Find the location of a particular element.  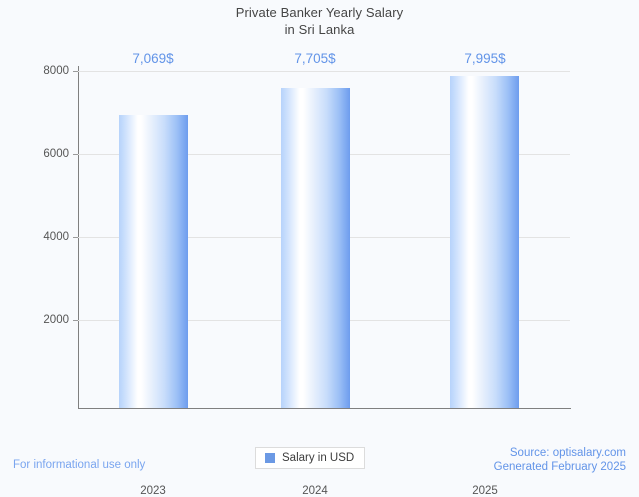

bar-value-label-2023: 7,069$ is located at coordinates (153, 58).